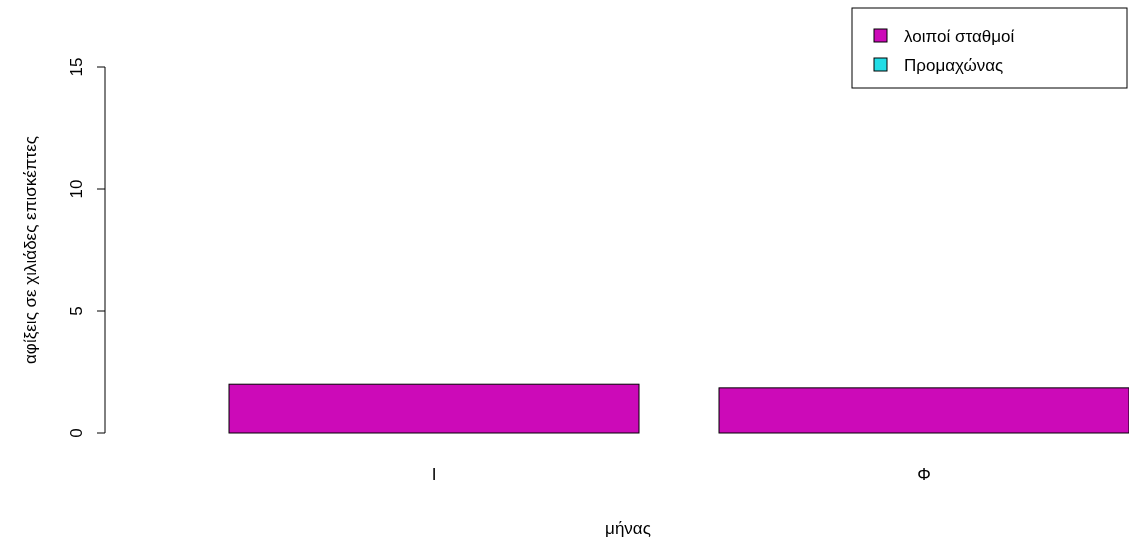 The width and height of the screenshot is (1129, 543). I want to click on y-axis-title: αφίξεις σε χιλιάδες επισκέπτες, so click(30, 250).